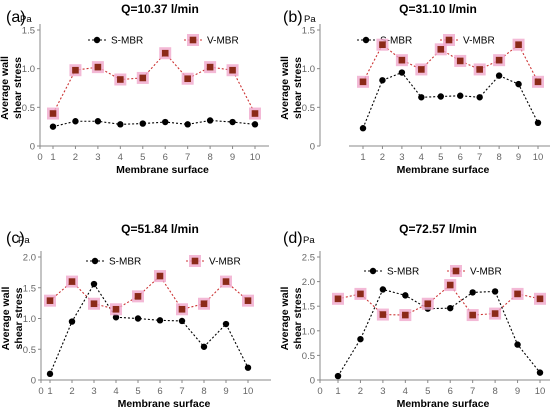 This screenshot has height=409, width=550. Describe the element at coordinates (16, 17) in the screenshot. I see `panel-label: (a)` at that location.